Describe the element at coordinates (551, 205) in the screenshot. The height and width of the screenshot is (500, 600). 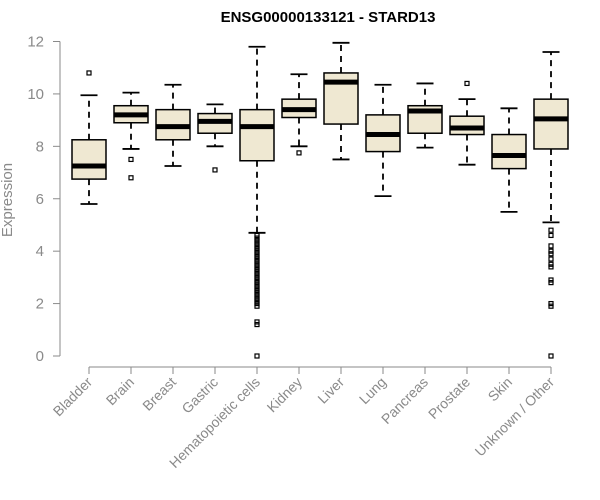
I see `box-unknown-other` at that location.